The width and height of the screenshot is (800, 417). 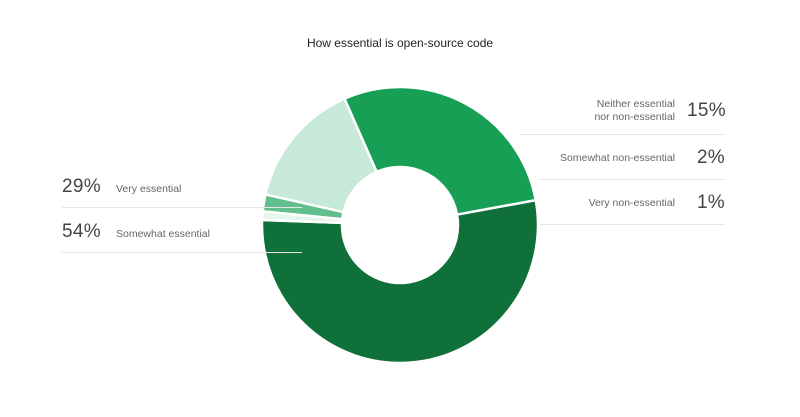 I want to click on legend-label: Somewhat non-essential, so click(x=617, y=157).